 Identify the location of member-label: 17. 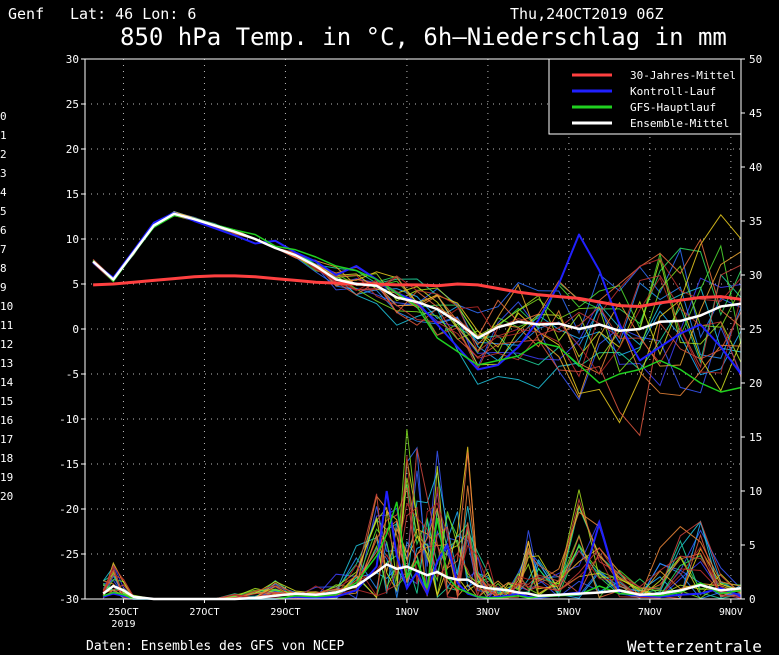
(6, 439).